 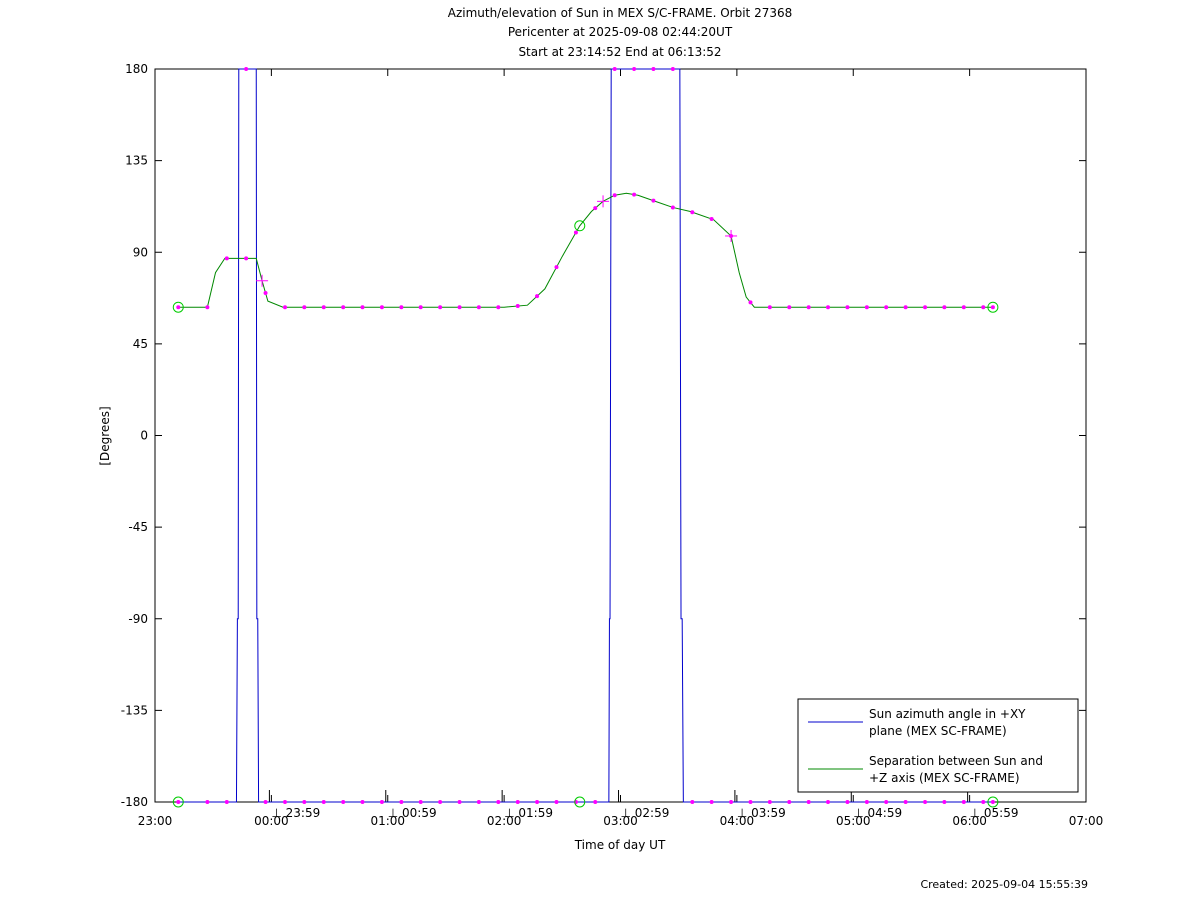 What do you see at coordinates (761, 813) in the screenshot?
I see `event-label-4: ⊥ 03:59` at bounding box center [761, 813].